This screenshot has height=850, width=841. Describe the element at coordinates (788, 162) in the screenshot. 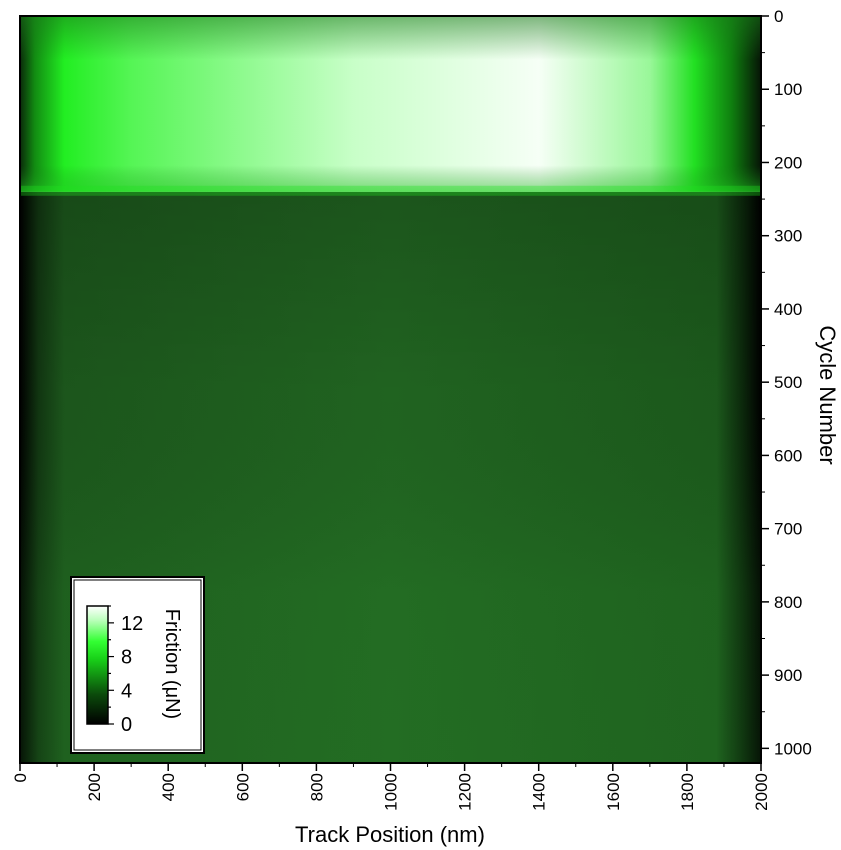

I see `y-tick-label: 200` at that location.